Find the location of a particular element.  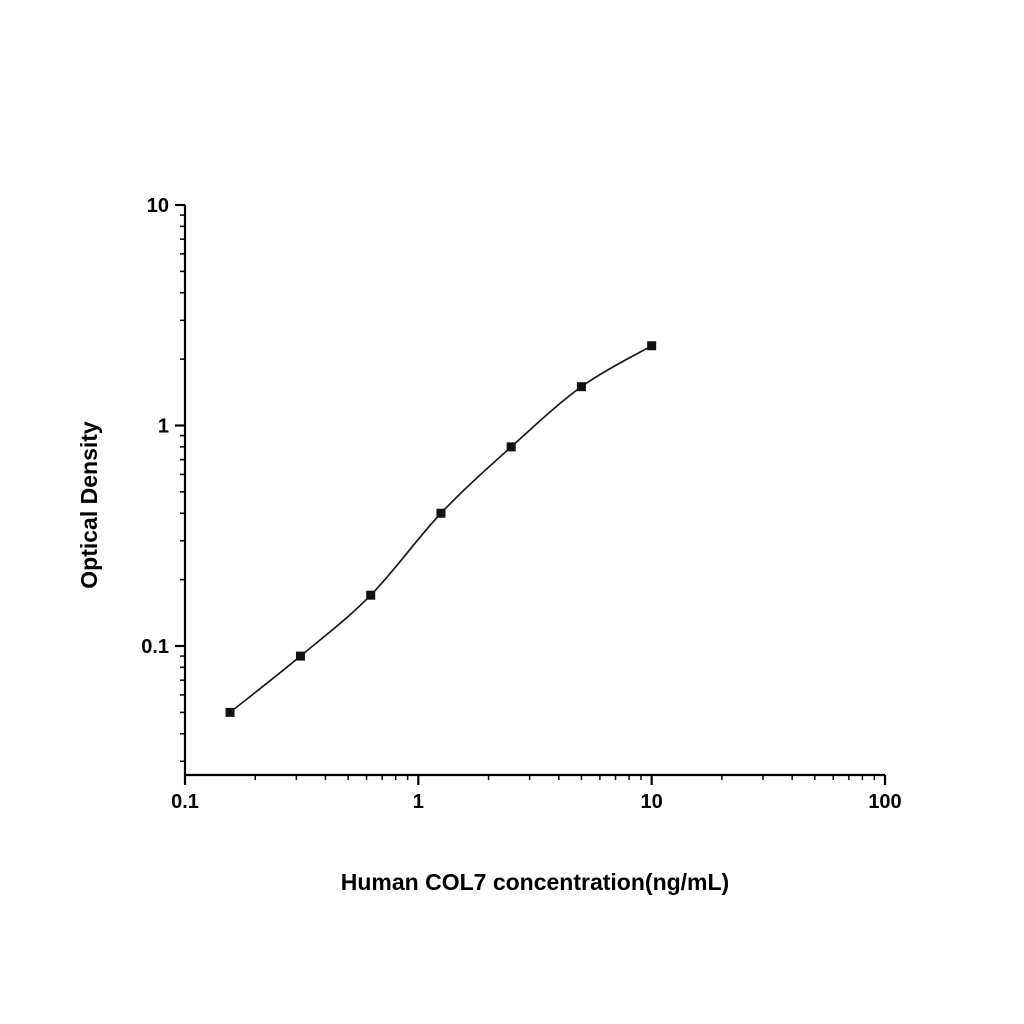

y-tick-label: 0.1 is located at coordinates (155, 647).